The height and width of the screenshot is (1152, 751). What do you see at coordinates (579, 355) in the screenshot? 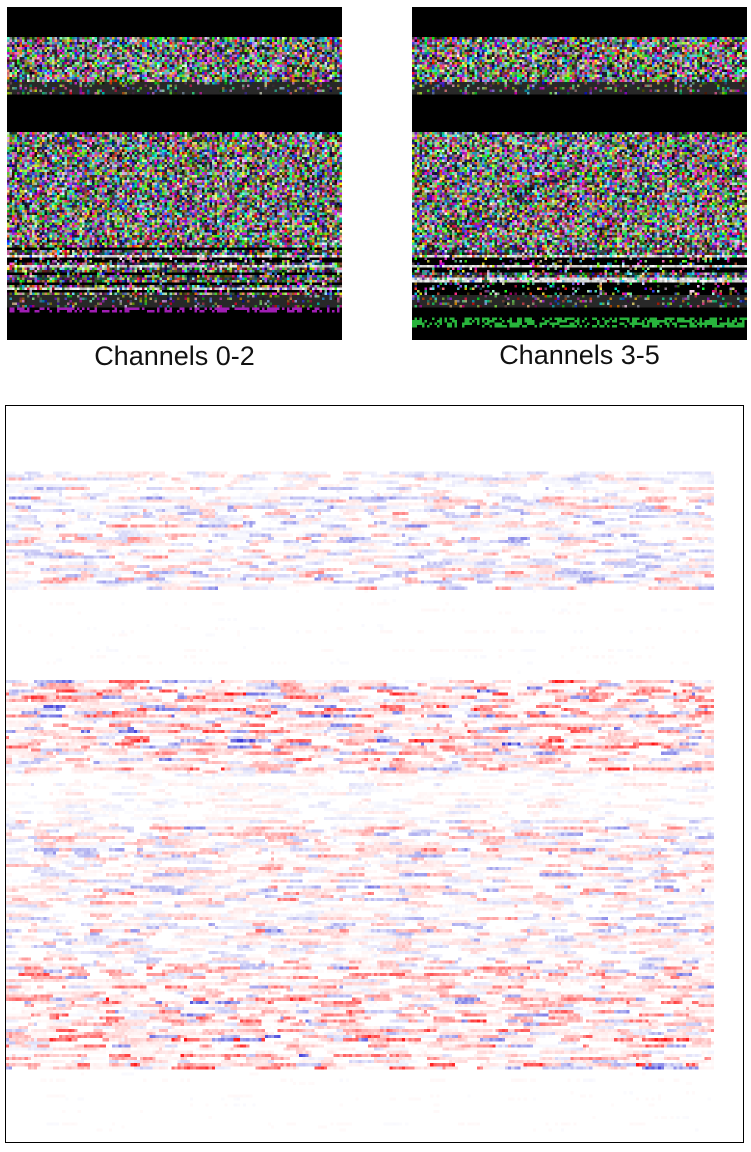
I see `channels-3-5-caption: Channels 3-5` at bounding box center [579, 355].